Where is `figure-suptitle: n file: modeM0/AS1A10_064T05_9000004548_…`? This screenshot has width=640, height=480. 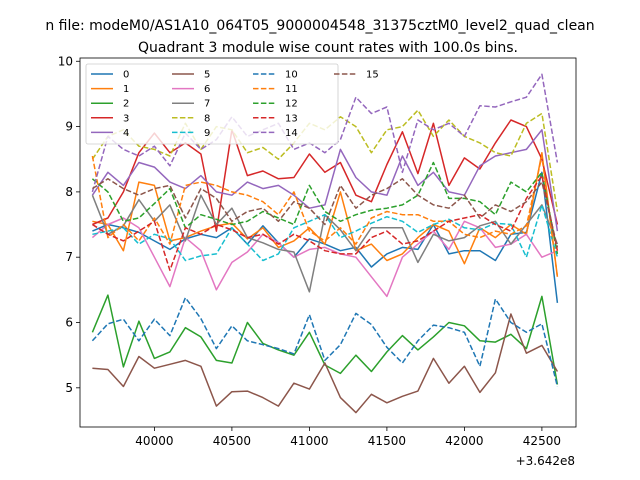 figure-suptitle: n file: modeM0/AS1A10_064T05_9000004548_… is located at coordinates (319, 26).